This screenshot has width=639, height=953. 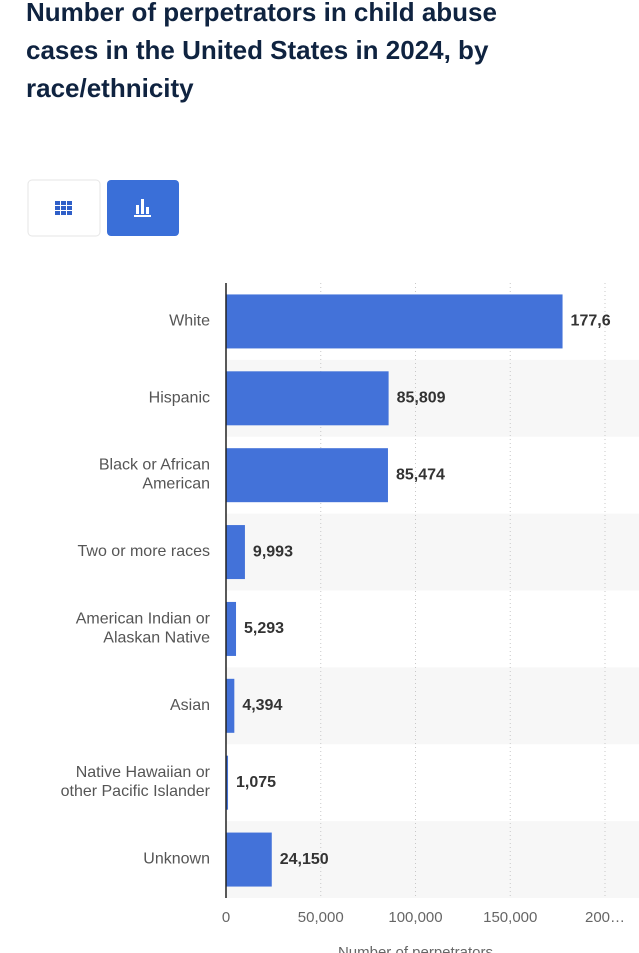 I want to click on value-label: 9,993, so click(x=273, y=551).